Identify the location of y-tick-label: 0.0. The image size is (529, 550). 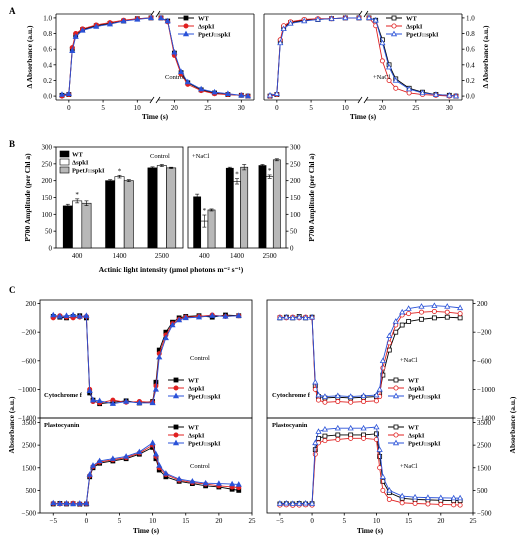
(47, 97).